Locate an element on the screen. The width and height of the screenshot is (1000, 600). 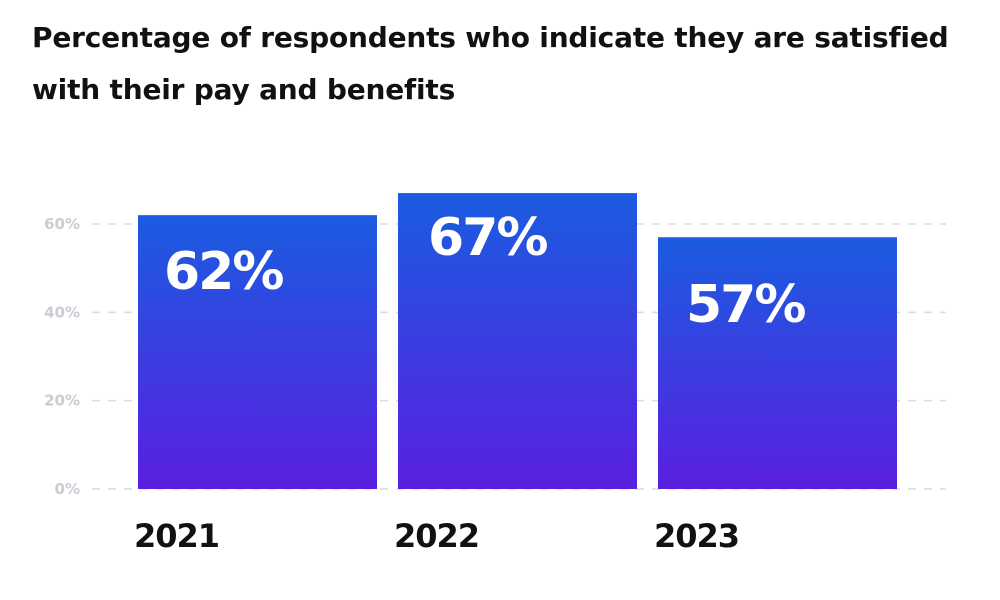
y-tick-label: 0% is located at coordinates (67, 489).